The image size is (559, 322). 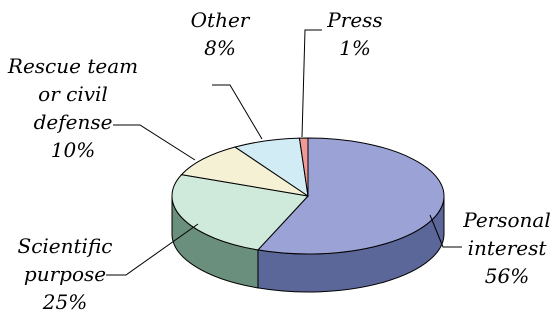 I want to click on pie-slice-personal, so click(x=350, y=196).